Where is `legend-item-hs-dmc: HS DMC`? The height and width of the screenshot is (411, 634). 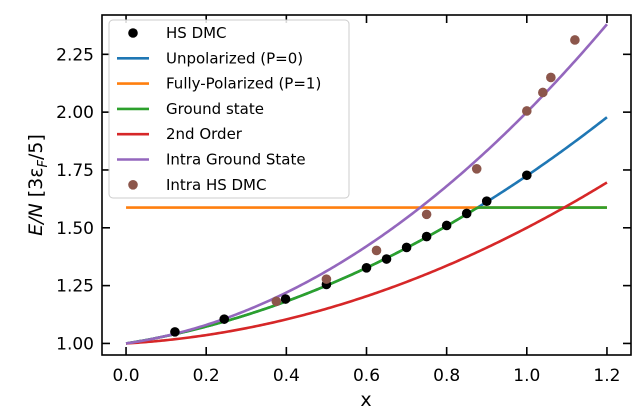
legend-item-hs-dmc: HS DMC is located at coordinates (177, 33).